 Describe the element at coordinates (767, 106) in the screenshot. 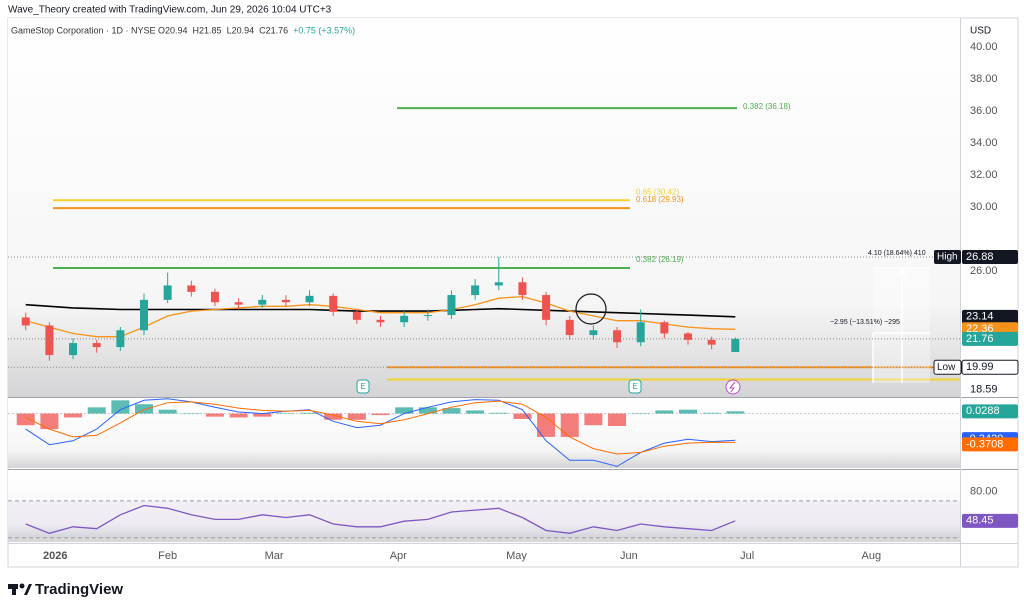

I see `level-label: 0.382 (36.18)` at that location.